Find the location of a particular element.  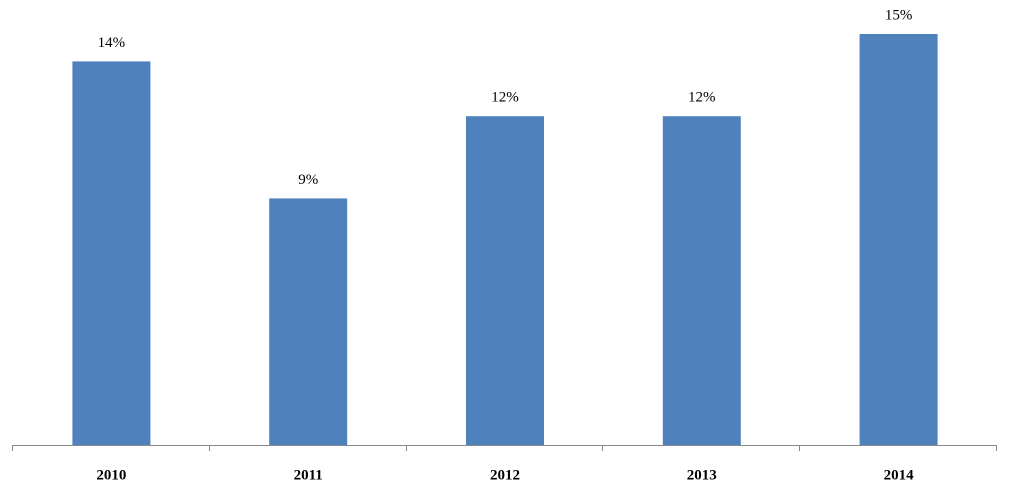

x-tick-label: 2011 is located at coordinates (308, 475).